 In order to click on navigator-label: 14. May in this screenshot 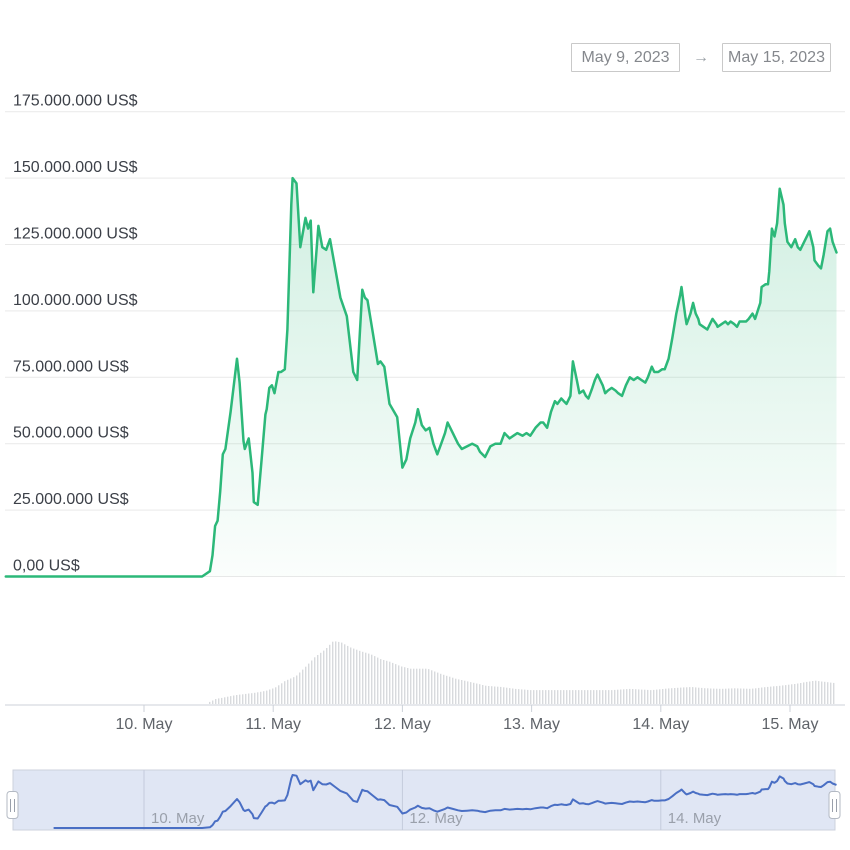, I will do `click(695, 818)`.